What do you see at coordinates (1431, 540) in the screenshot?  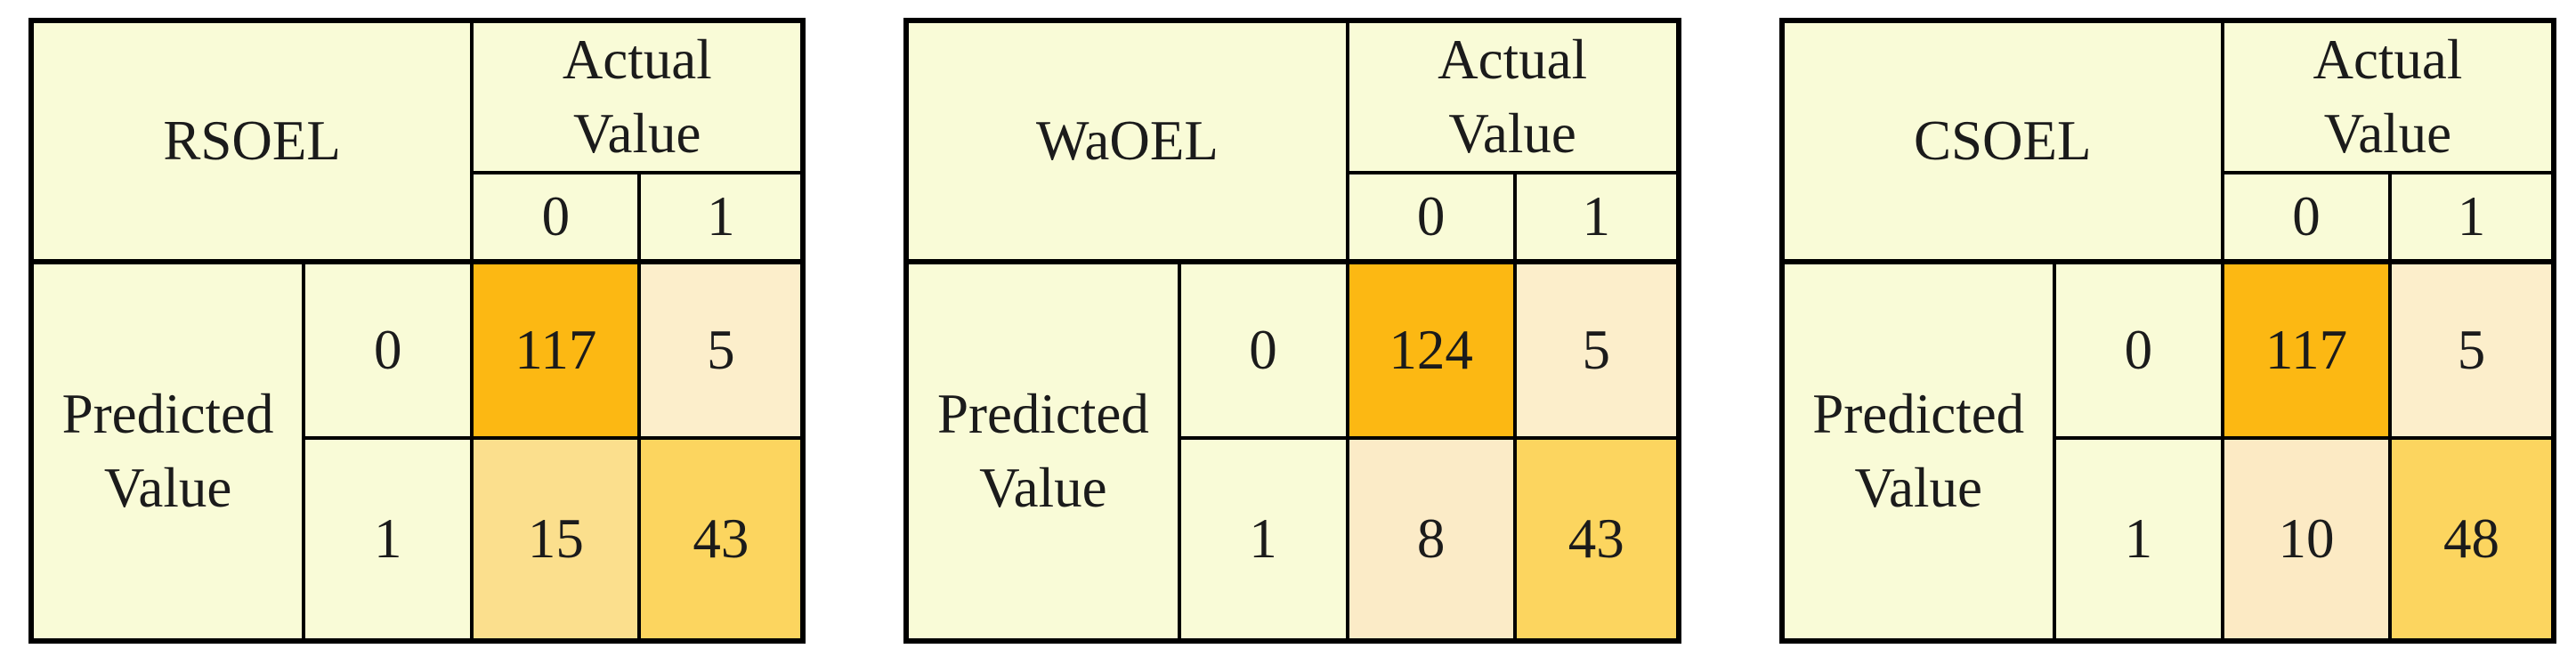 I see `matrix-cell-false-negative: 8` at bounding box center [1431, 540].